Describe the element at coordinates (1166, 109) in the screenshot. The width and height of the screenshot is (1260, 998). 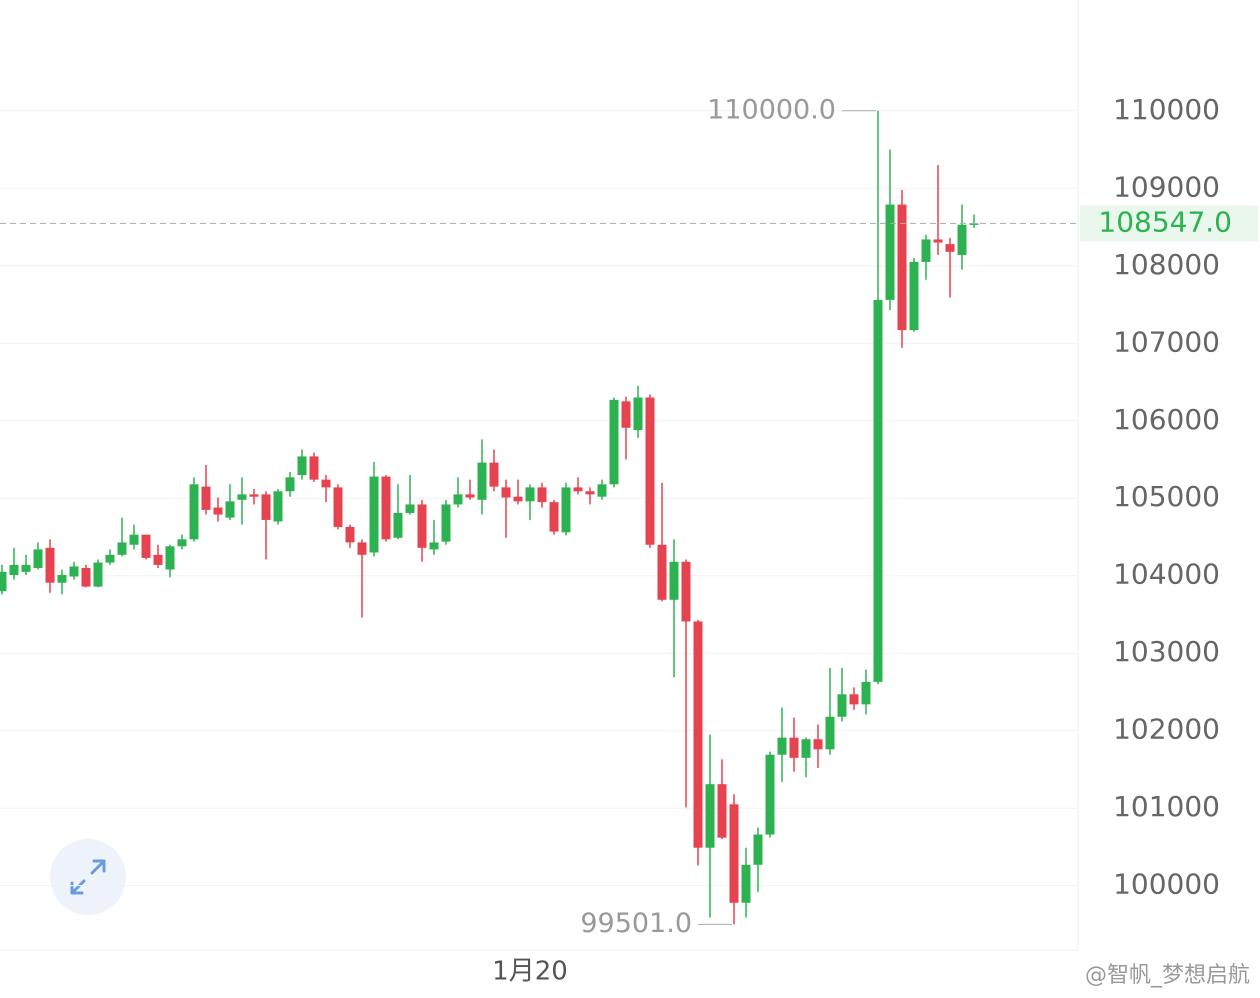
I see `y-tick-label: 110000` at that location.